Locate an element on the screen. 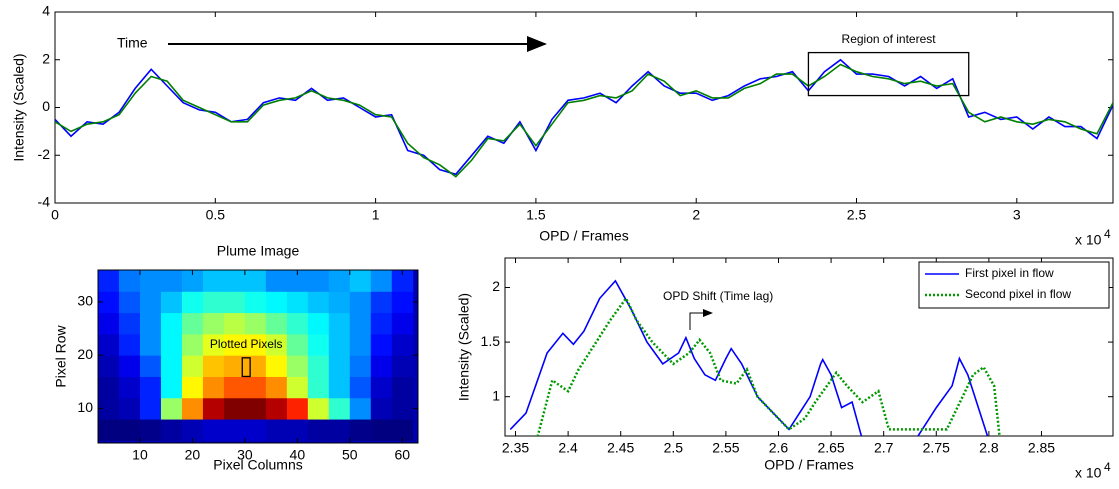 The image size is (1119, 489). legend-label: Second pixel in flow is located at coordinates (1018, 294).